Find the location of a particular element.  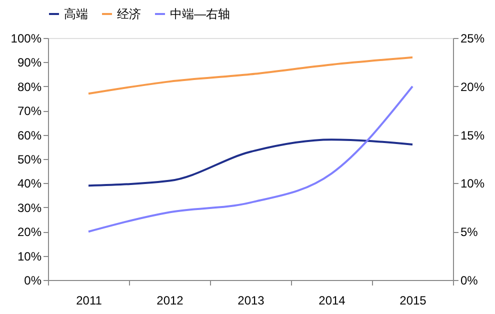

legend-label: 高端 is located at coordinates (76, 14).